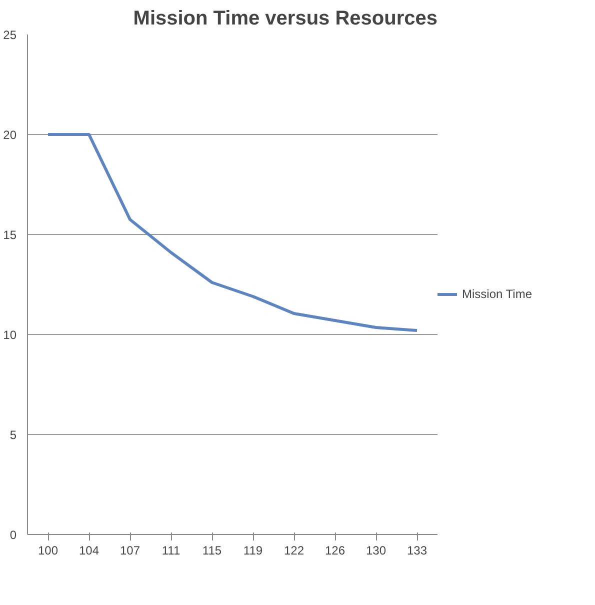 This screenshot has height=605, width=595. What do you see at coordinates (253, 551) in the screenshot?
I see `x-tick-label: 119` at bounding box center [253, 551].